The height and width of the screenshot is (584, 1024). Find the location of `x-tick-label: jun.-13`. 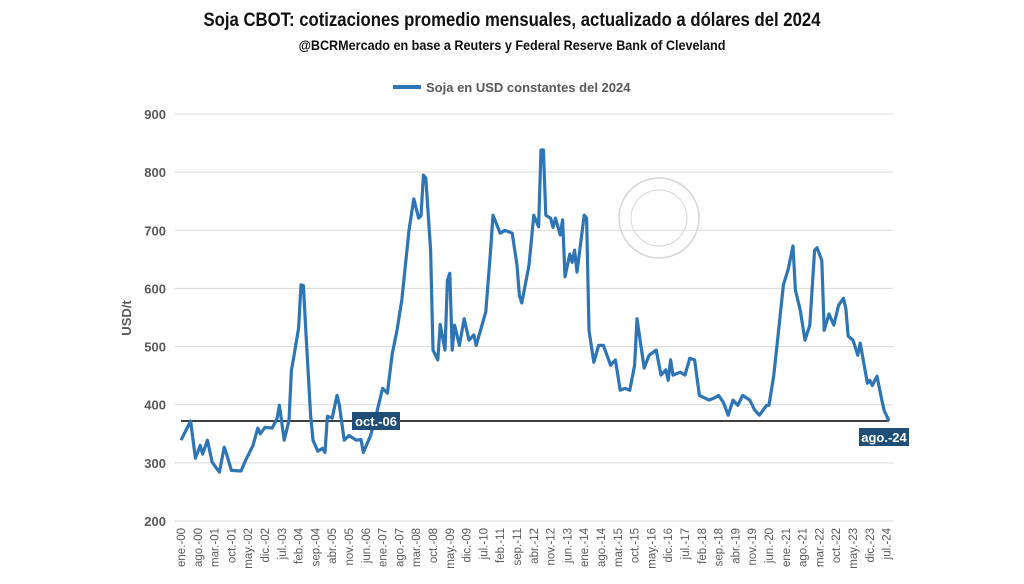

x-tick-label: jun.-13 is located at coordinates (568, 546).